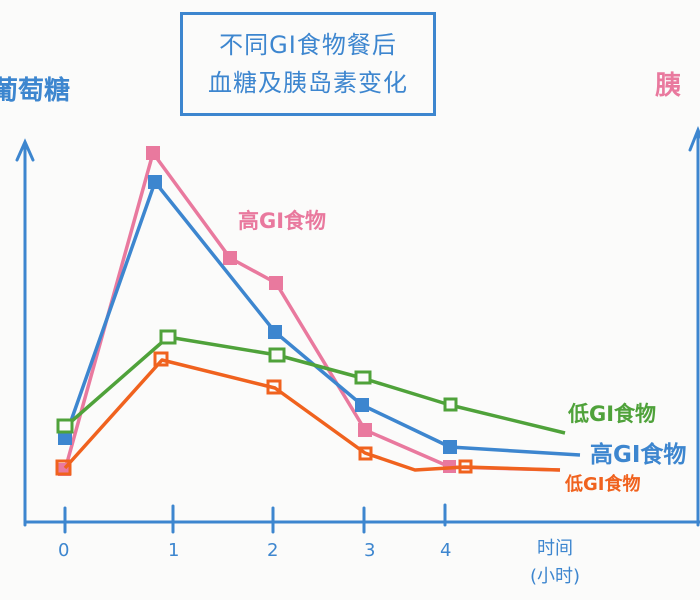 Image resolution: width=700 pixels, height=600 pixels. Describe the element at coordinates (612, 414) in the screenshot. I see `label-green-low-gi: 低GI食物` at that location.